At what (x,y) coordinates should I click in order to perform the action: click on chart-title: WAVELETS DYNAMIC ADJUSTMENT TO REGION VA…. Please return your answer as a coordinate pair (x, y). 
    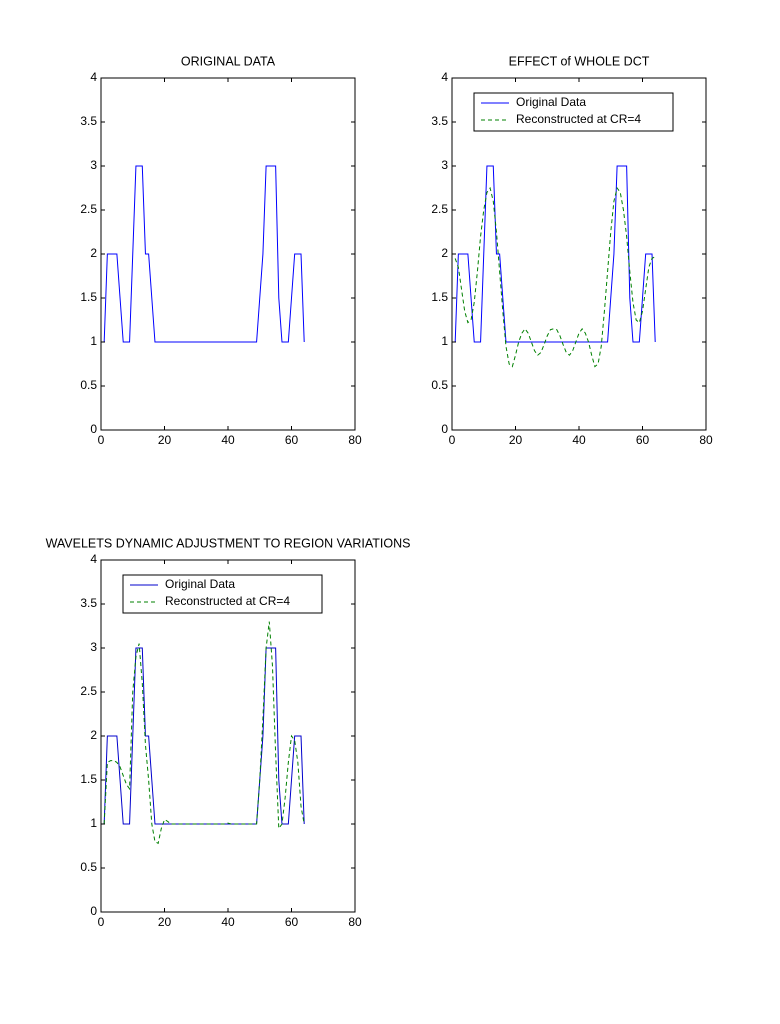
    Looking at the image, I should click on (228, 543).